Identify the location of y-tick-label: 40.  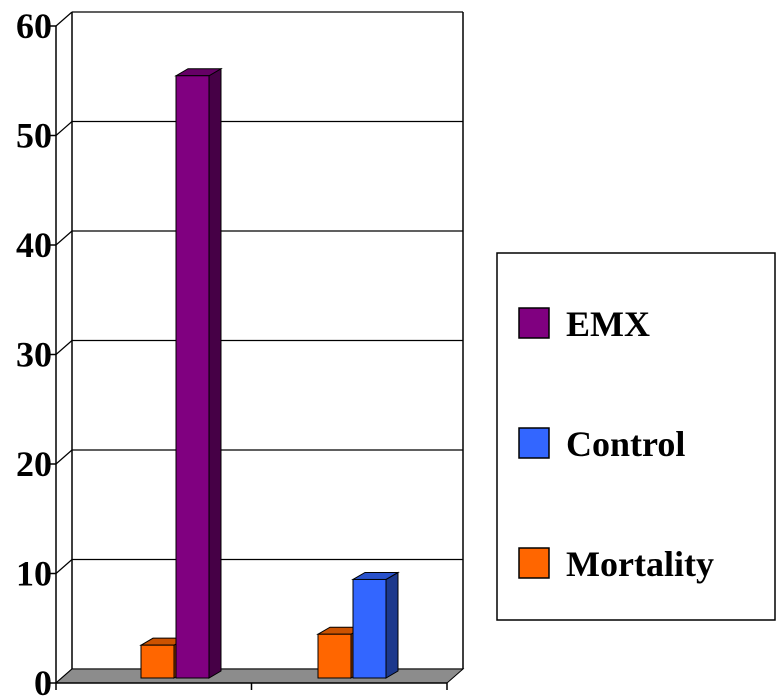
(34, 245).